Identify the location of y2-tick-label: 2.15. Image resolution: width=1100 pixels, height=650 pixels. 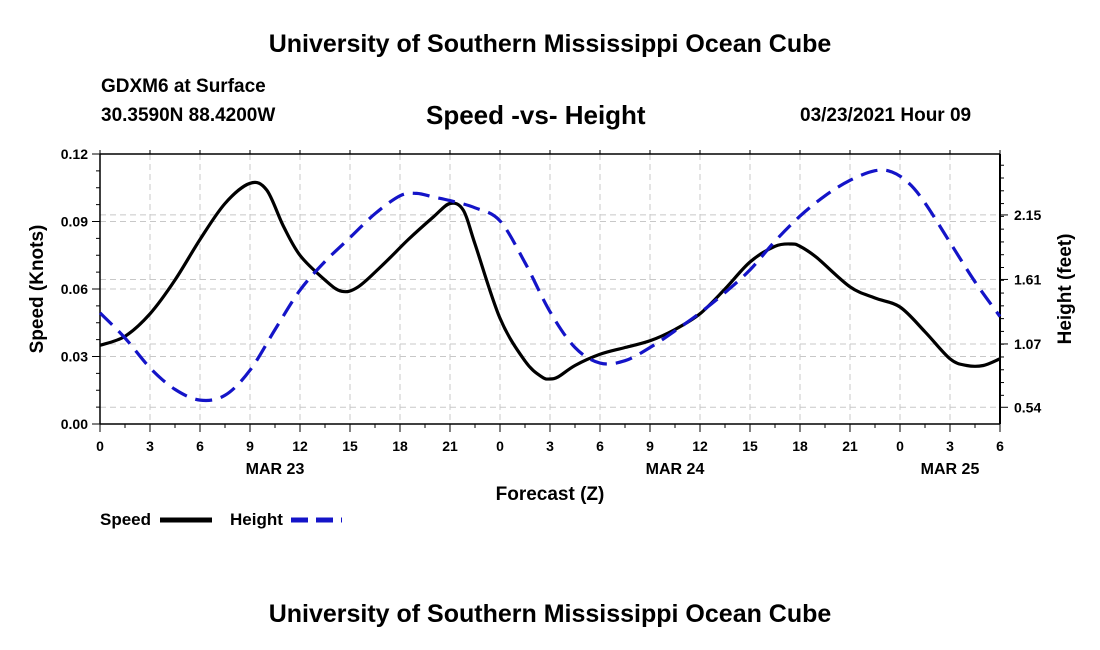
(1027, 215).